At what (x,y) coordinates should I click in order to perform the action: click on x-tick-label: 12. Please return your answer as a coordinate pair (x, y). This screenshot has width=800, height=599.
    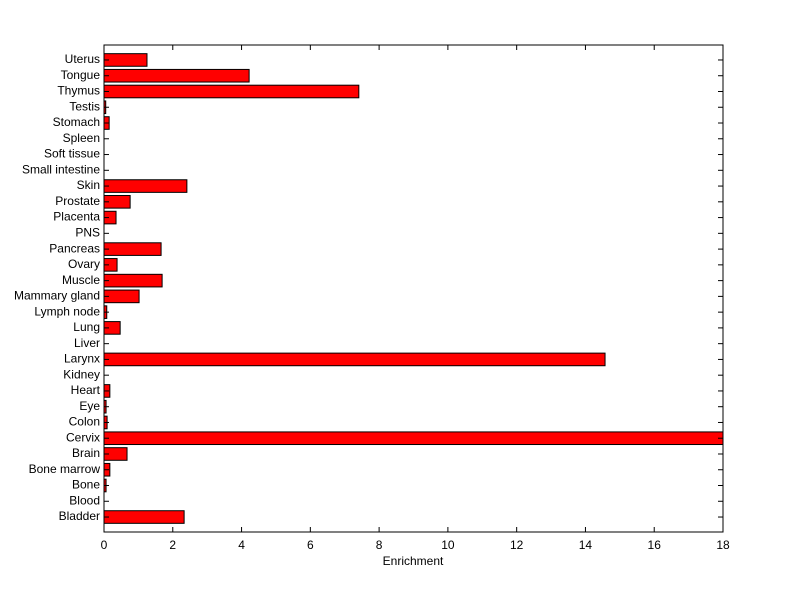
    Looking at the image, I should click on (517, 545).